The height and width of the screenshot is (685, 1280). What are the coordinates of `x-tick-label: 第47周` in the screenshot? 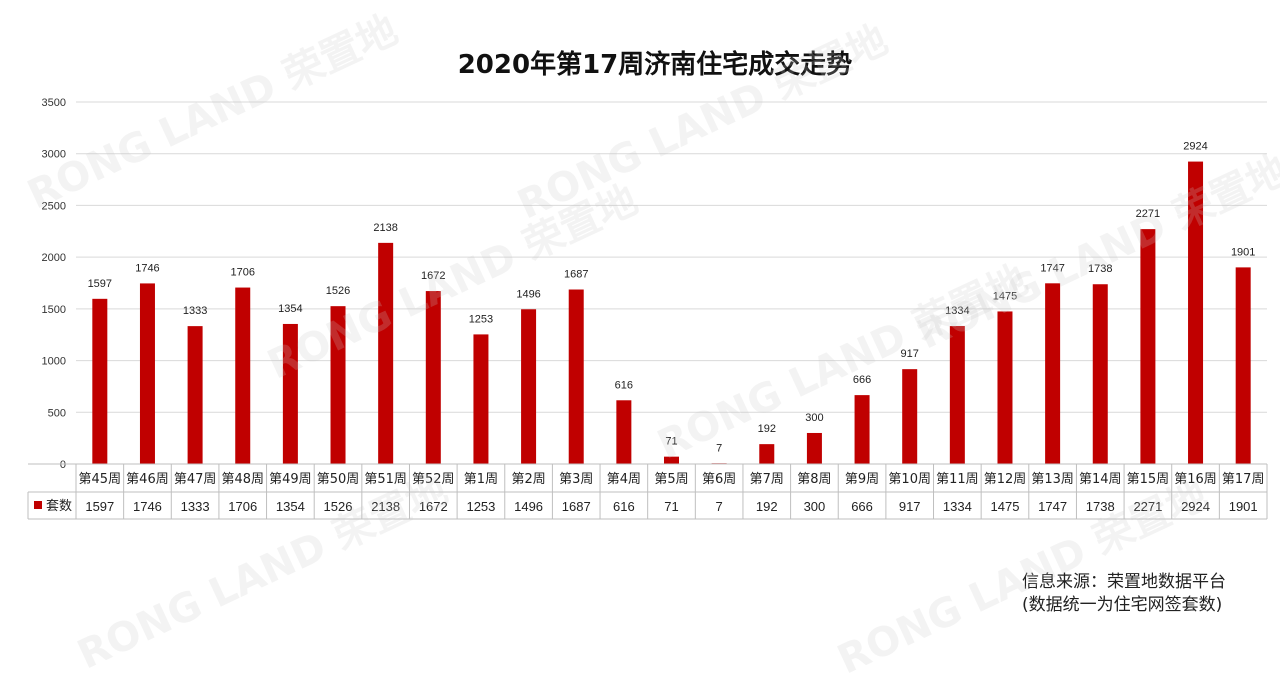 It's located at (195, 479).